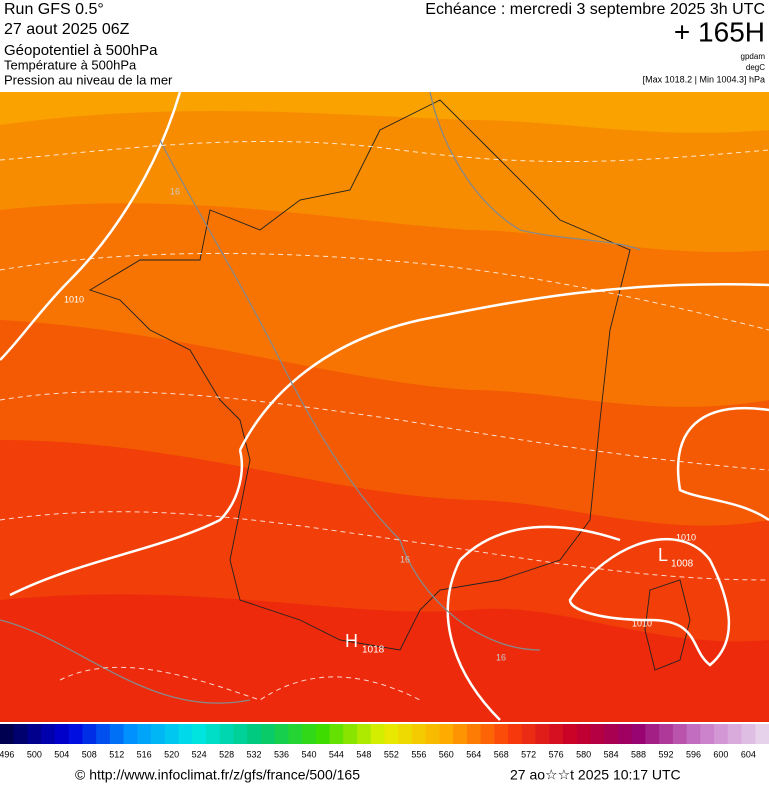 This screenshot has width=769, height=786. I want to click on colorbar-label: 500, so click(34, 754).